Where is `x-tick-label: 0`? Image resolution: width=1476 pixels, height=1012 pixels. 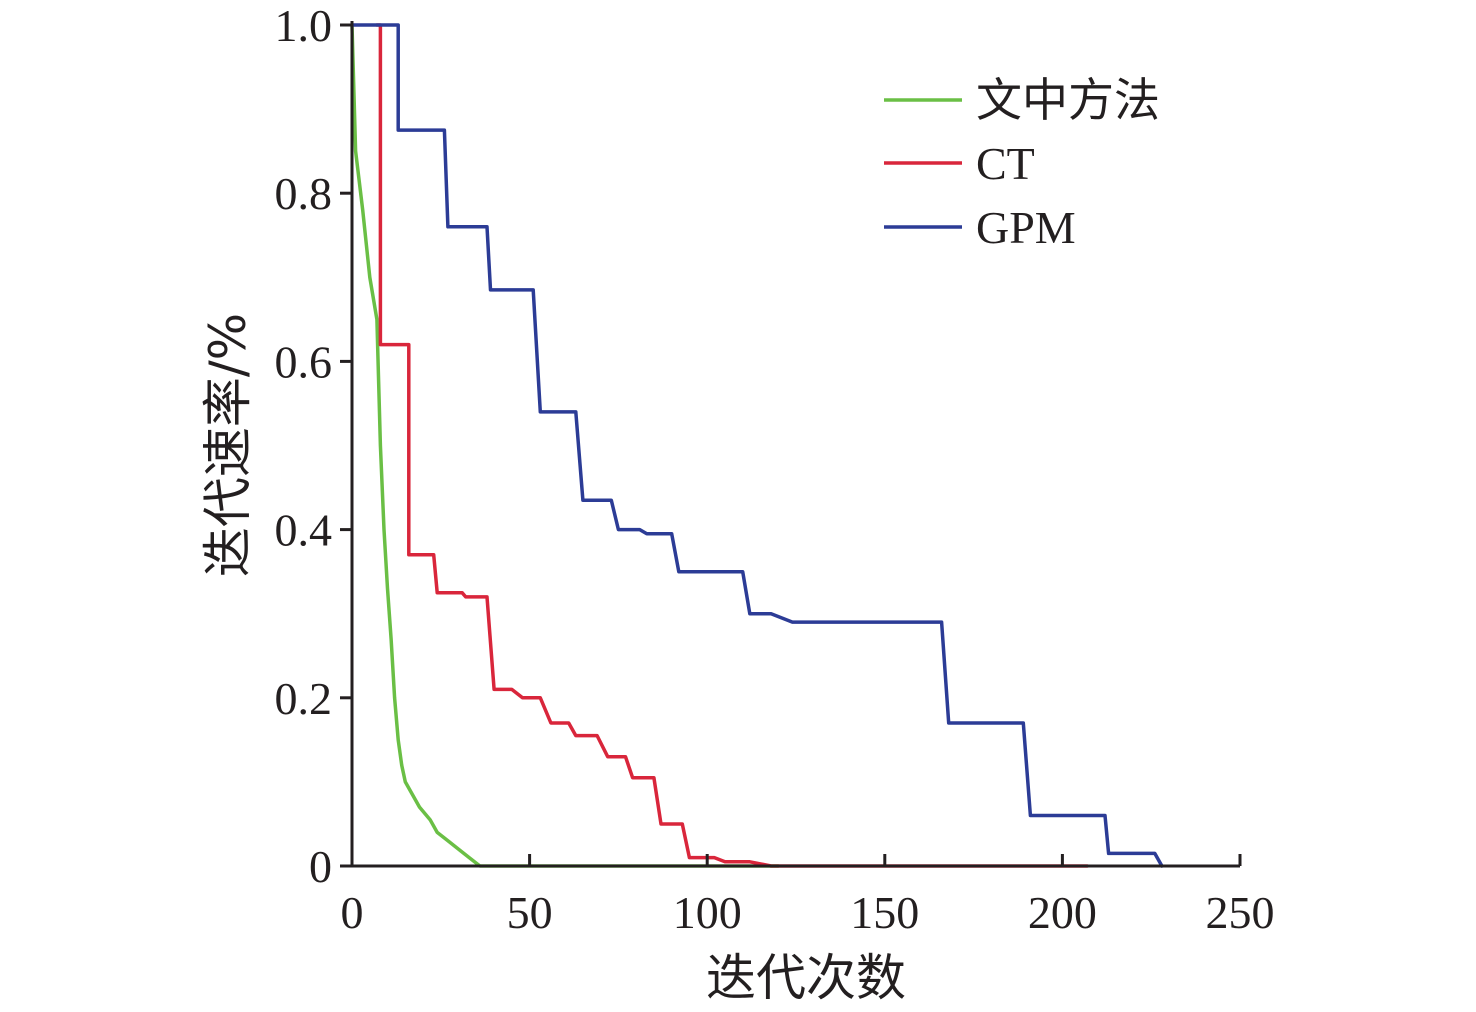 x-tick-label: 0 is located at coordinates (352, 912).